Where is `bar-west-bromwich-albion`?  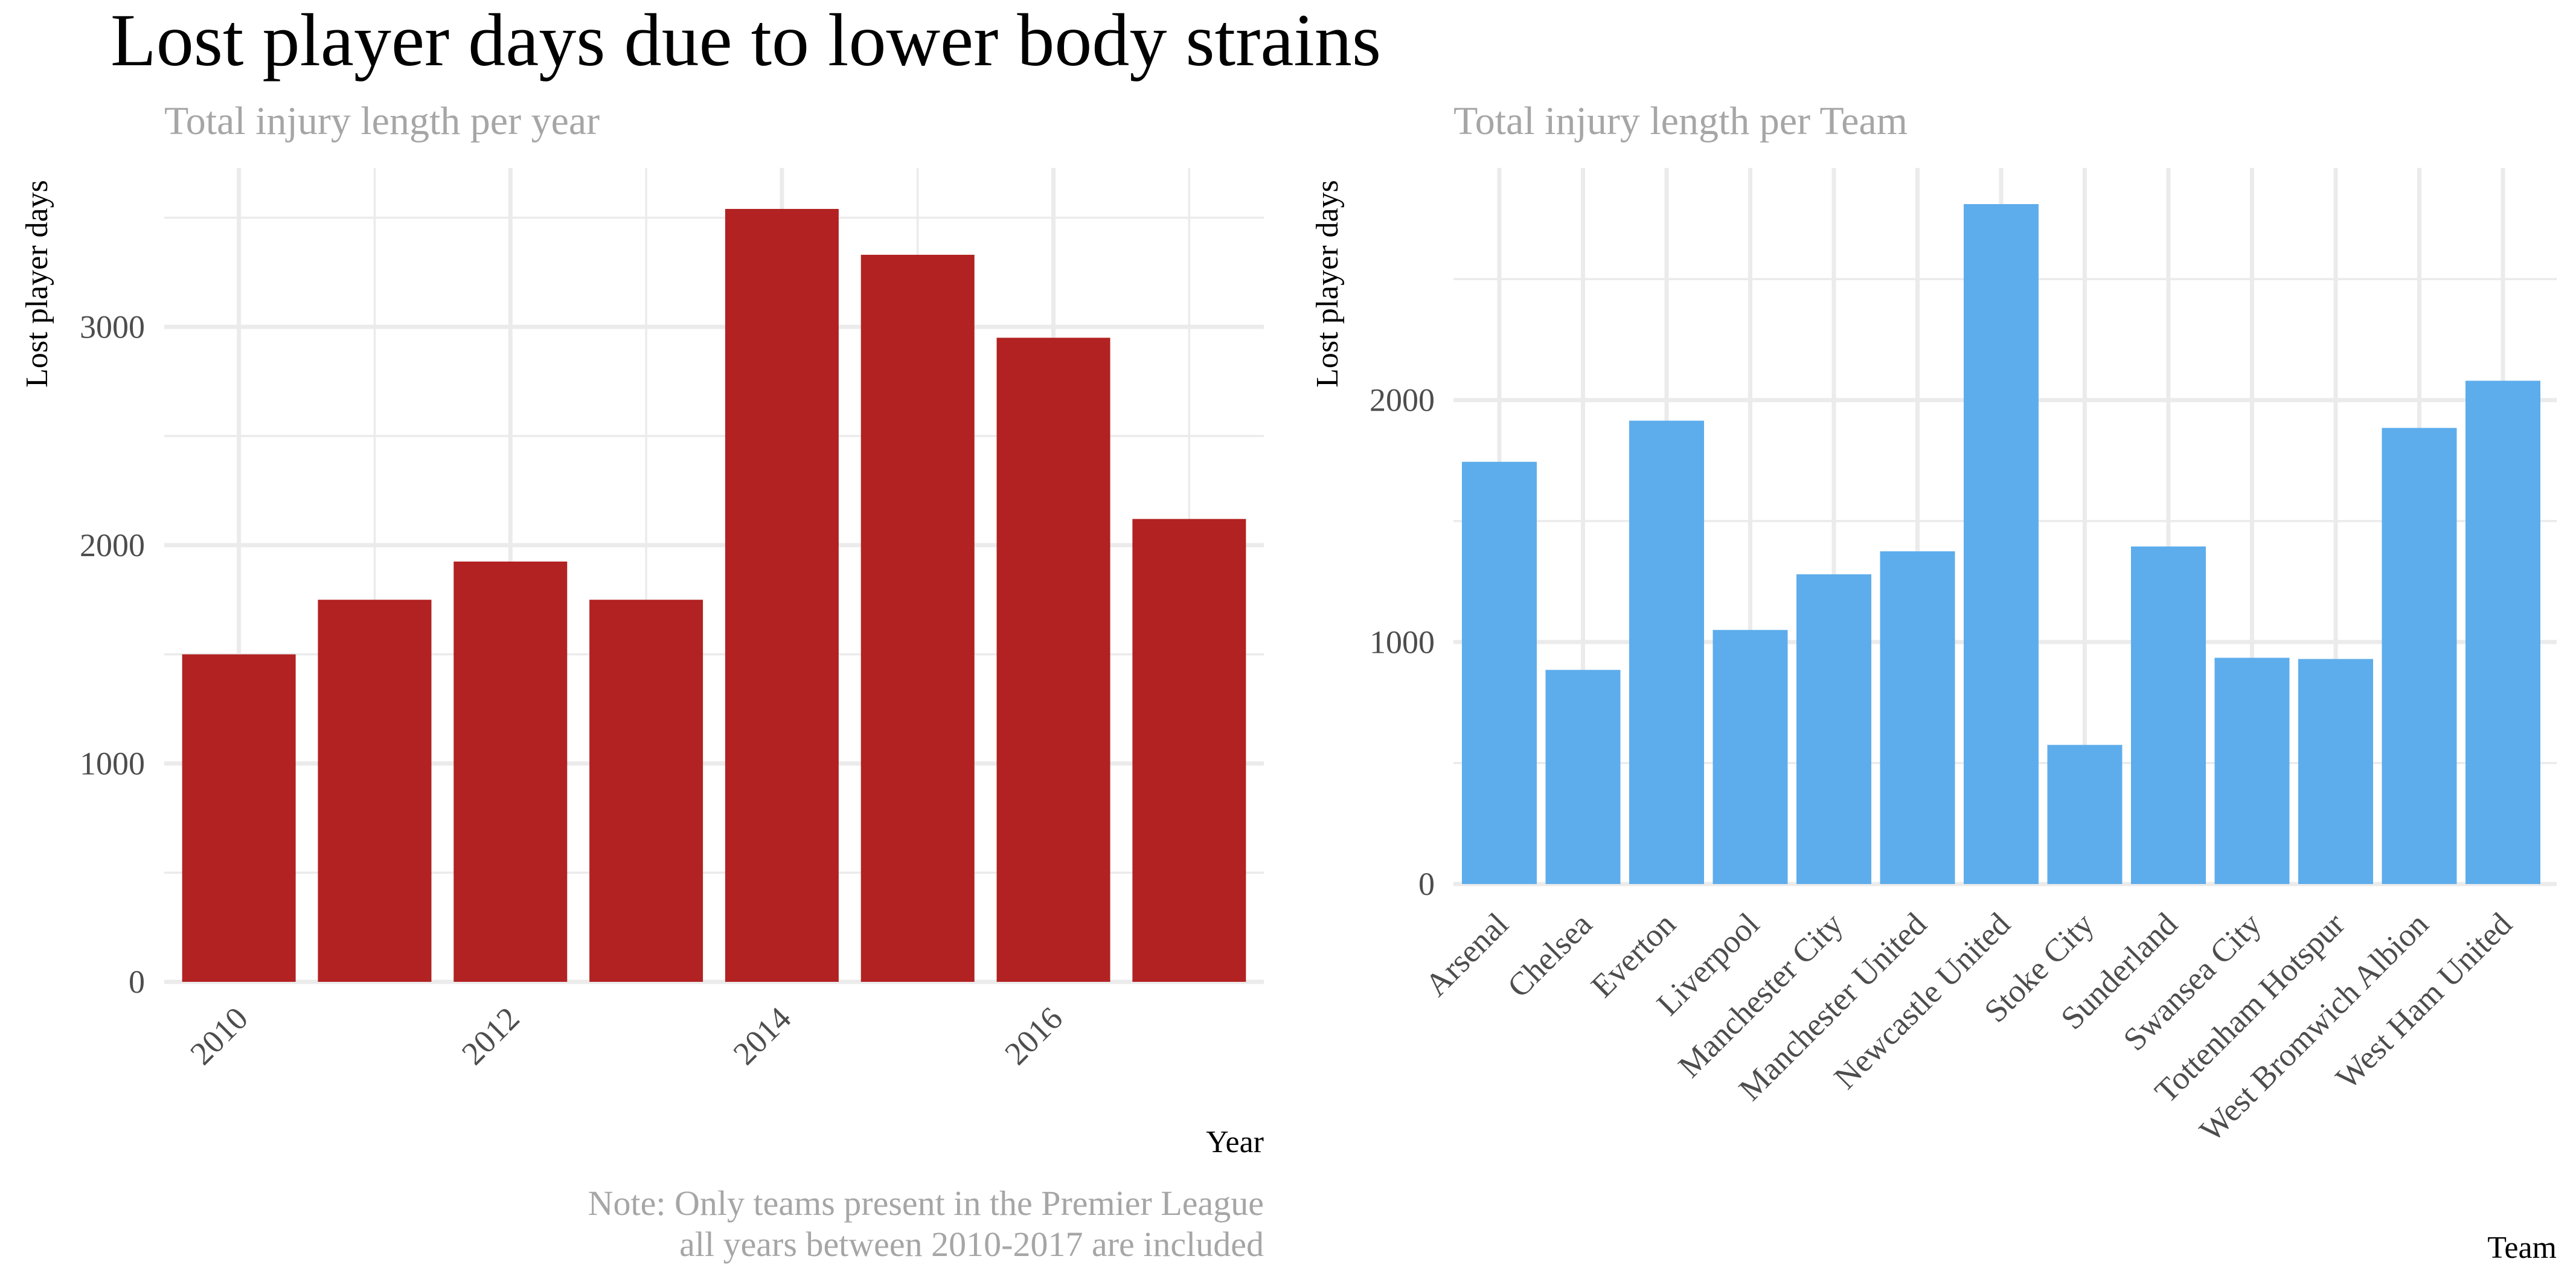 bar-west-bromwich-albion is located at coordinates (2419, 656).